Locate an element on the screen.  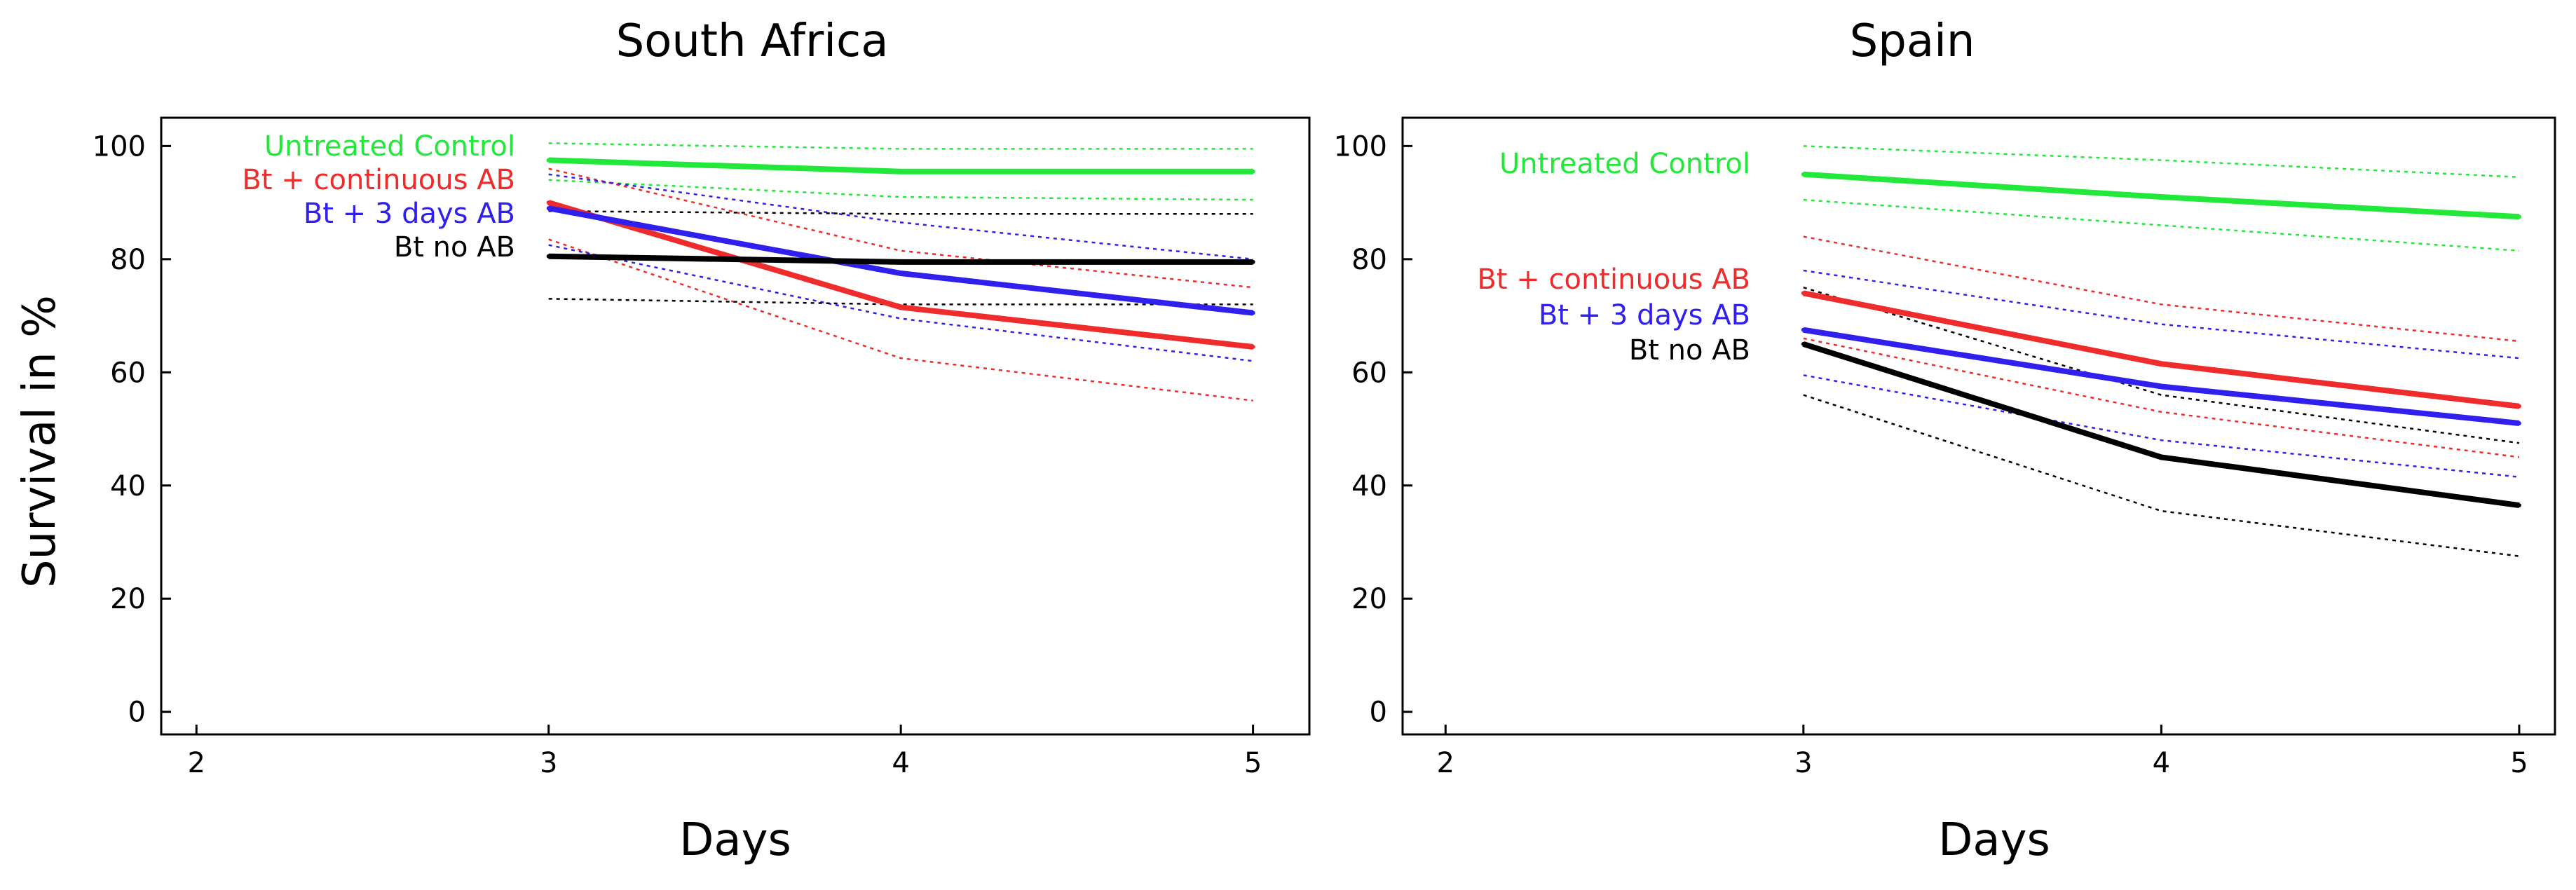
y-axis-label: Survival in % is located at coordinates (40, 441).